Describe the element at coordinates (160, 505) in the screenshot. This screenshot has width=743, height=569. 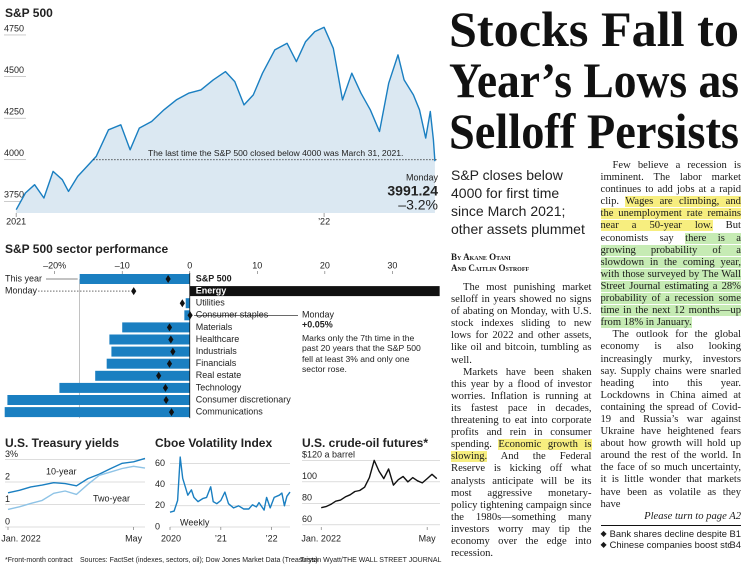
I see `y-tick-label: 20` at that location.